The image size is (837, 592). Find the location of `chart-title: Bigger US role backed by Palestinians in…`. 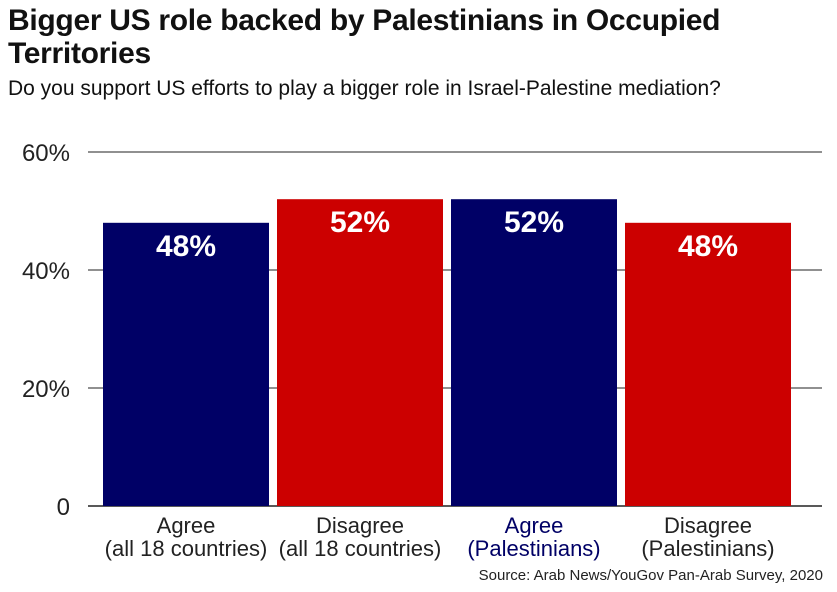

chart-title: Bigger US role backed by Palestinians in… is located at coordinates (364, 37).